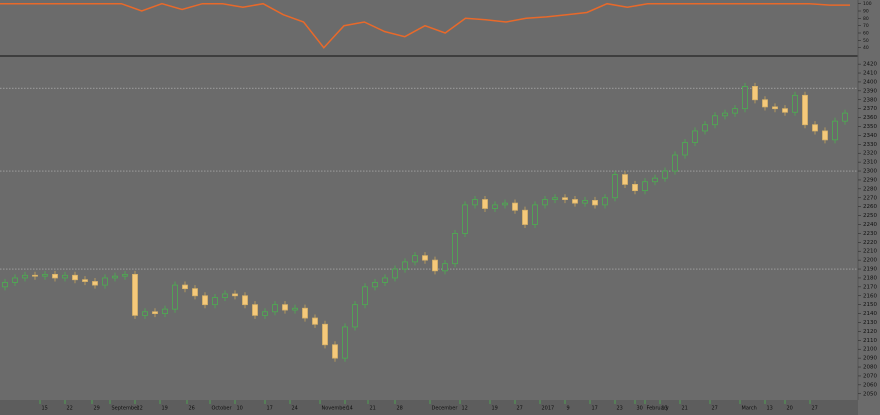 The height and width of the screenshot is (415, 880). What do you see at coordinates (295, 409) in the screenshot?
I see `x-tick-label: 24` at bounding box center [295, 409].